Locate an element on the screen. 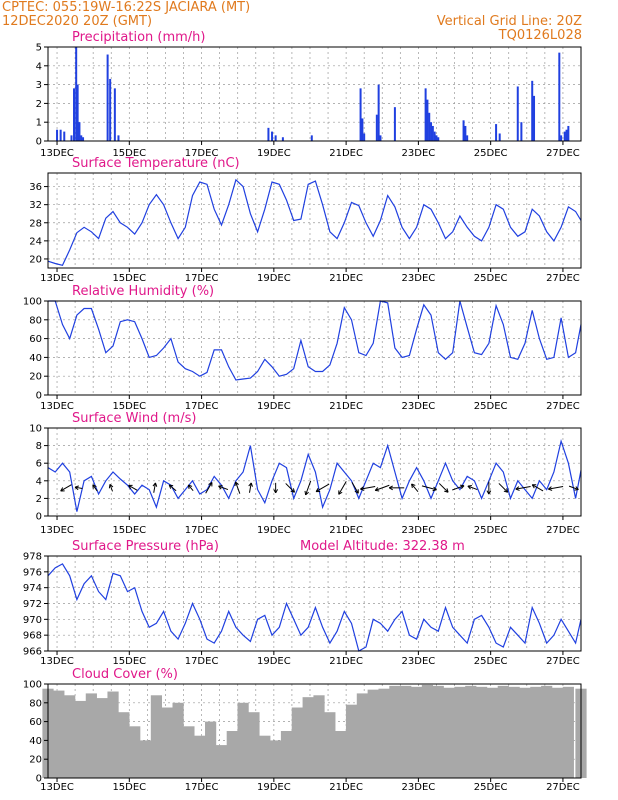  panel-title: Surface Pressure (hPa) is located at coordinates (145, 546).